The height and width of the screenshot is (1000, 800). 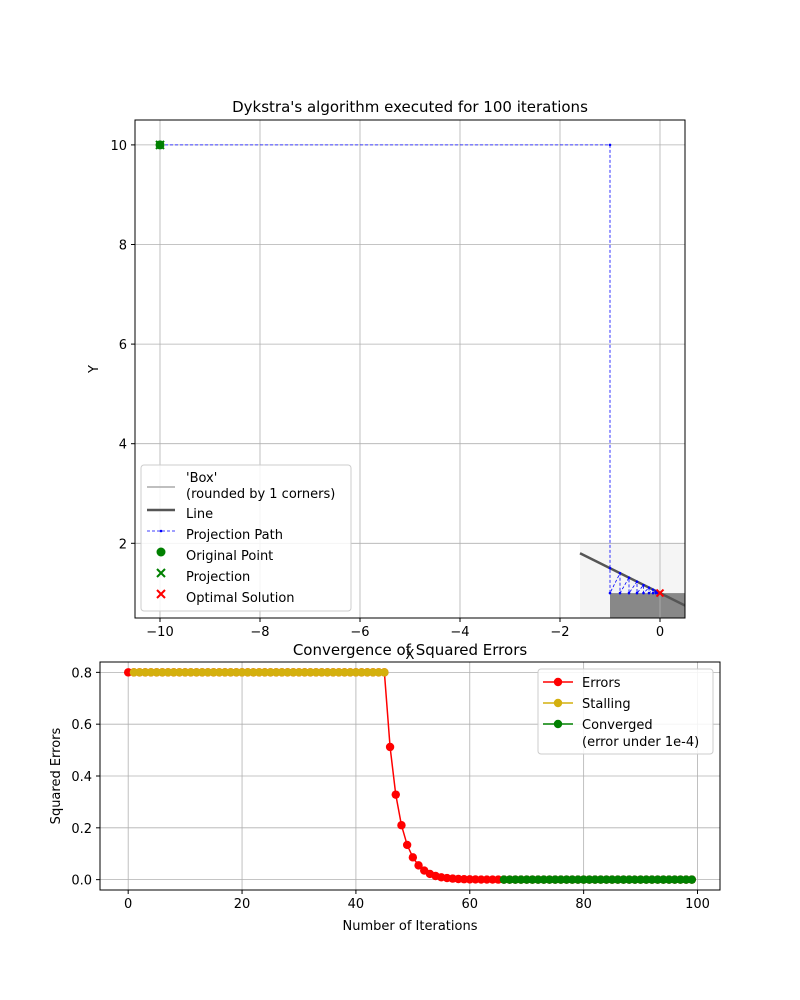 What do you see at coordinates (81, 829) in the screenshot?
I see `plot2-ytick-label-1: 0.2` at bounding box center [81, 829].